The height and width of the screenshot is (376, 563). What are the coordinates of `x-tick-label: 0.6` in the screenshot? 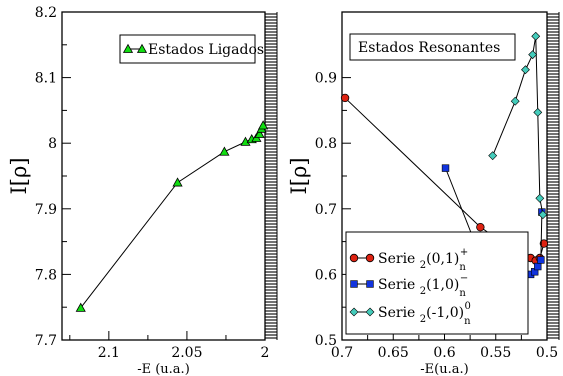 It's located at (444, 353).